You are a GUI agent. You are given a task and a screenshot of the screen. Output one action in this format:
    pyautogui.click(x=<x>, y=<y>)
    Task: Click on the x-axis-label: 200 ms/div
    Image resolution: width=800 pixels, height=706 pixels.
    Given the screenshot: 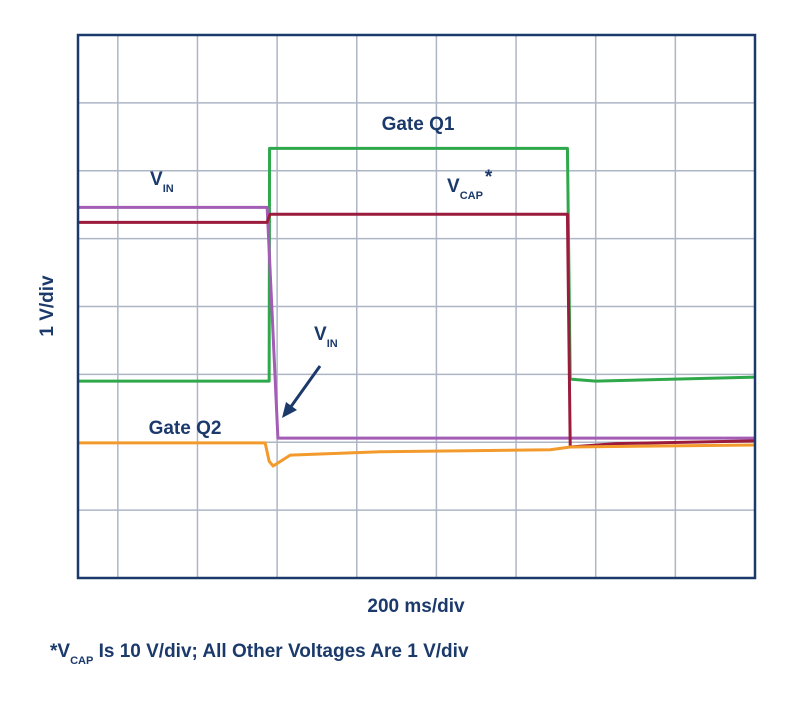 What is the action you would take?
    pyautogui.click(x=416, y=606)
    